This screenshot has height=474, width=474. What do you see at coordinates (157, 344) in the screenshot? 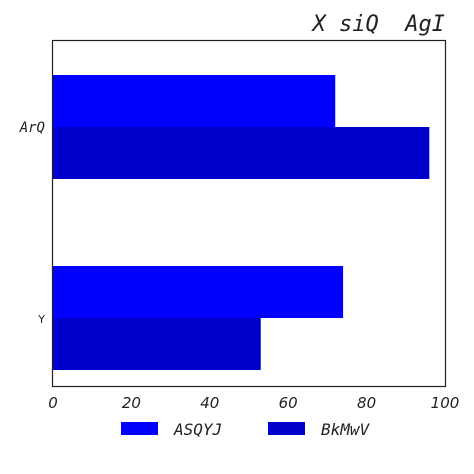
I see `bar-BkMwV-Y` at bounding box center [157, 344].